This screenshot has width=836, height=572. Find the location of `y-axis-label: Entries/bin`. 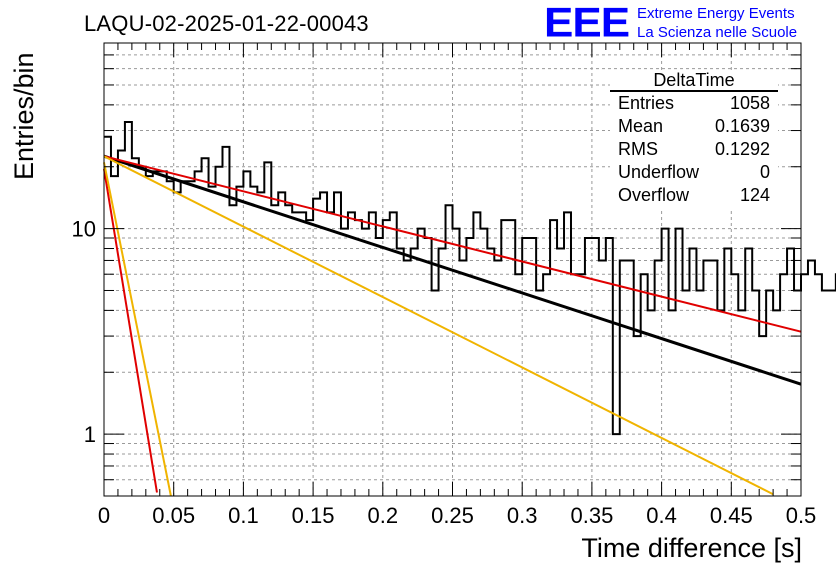

y-axis-label: Entries/bin is located at coordinates (24, 116).